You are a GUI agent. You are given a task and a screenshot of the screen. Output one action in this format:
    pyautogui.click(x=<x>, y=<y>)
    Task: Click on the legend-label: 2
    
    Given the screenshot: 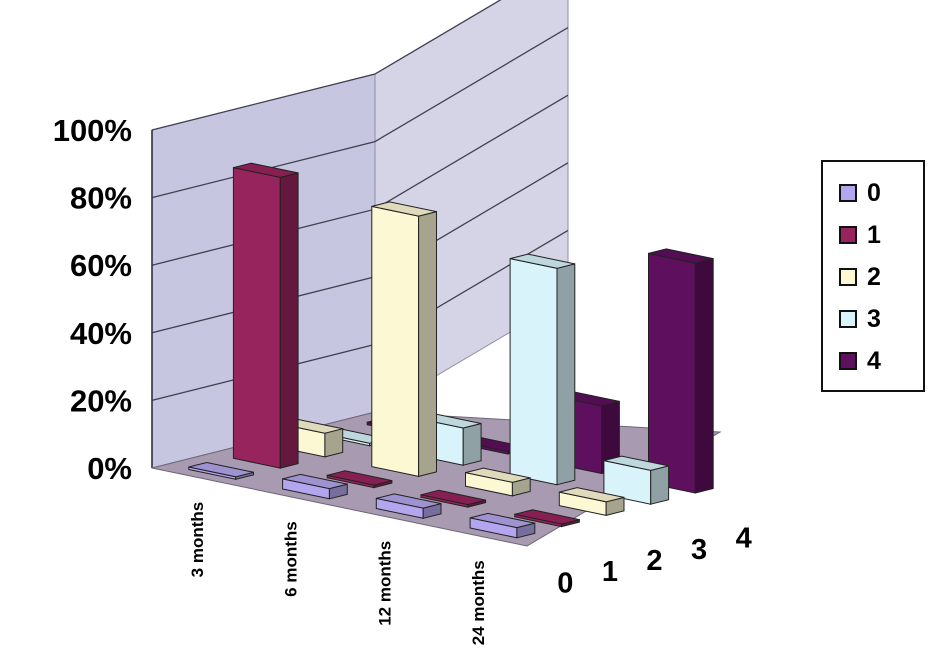 What is the action you would take?
    pyautogui.click(x=874, y=276)
    